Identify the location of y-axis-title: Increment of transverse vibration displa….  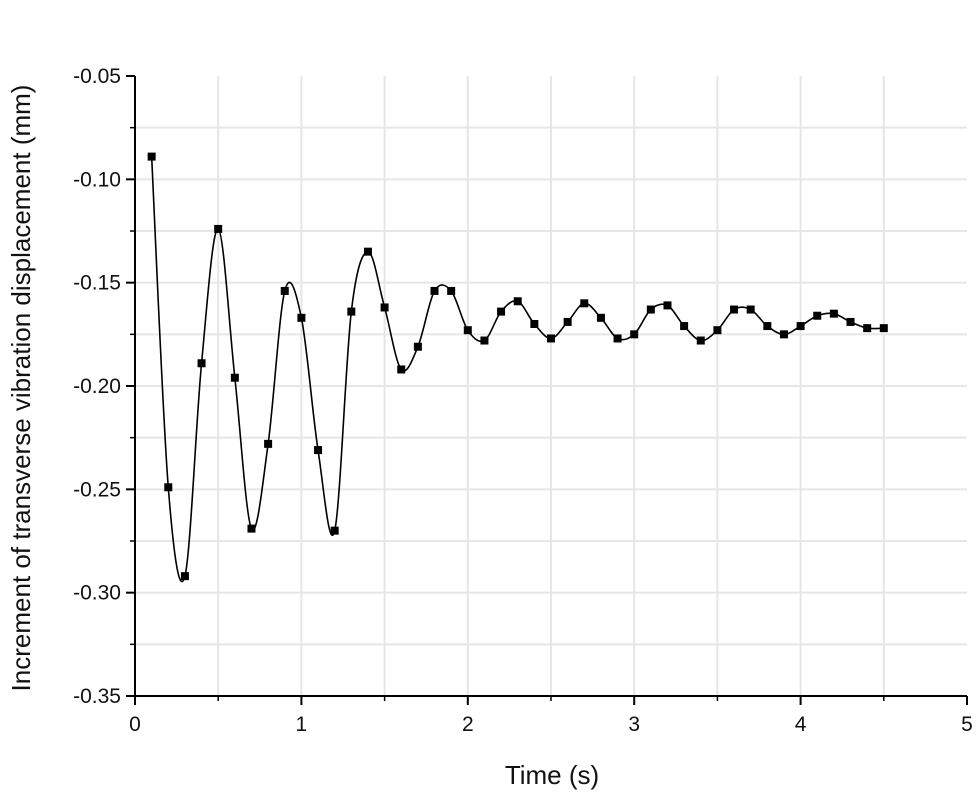
(21, 388).